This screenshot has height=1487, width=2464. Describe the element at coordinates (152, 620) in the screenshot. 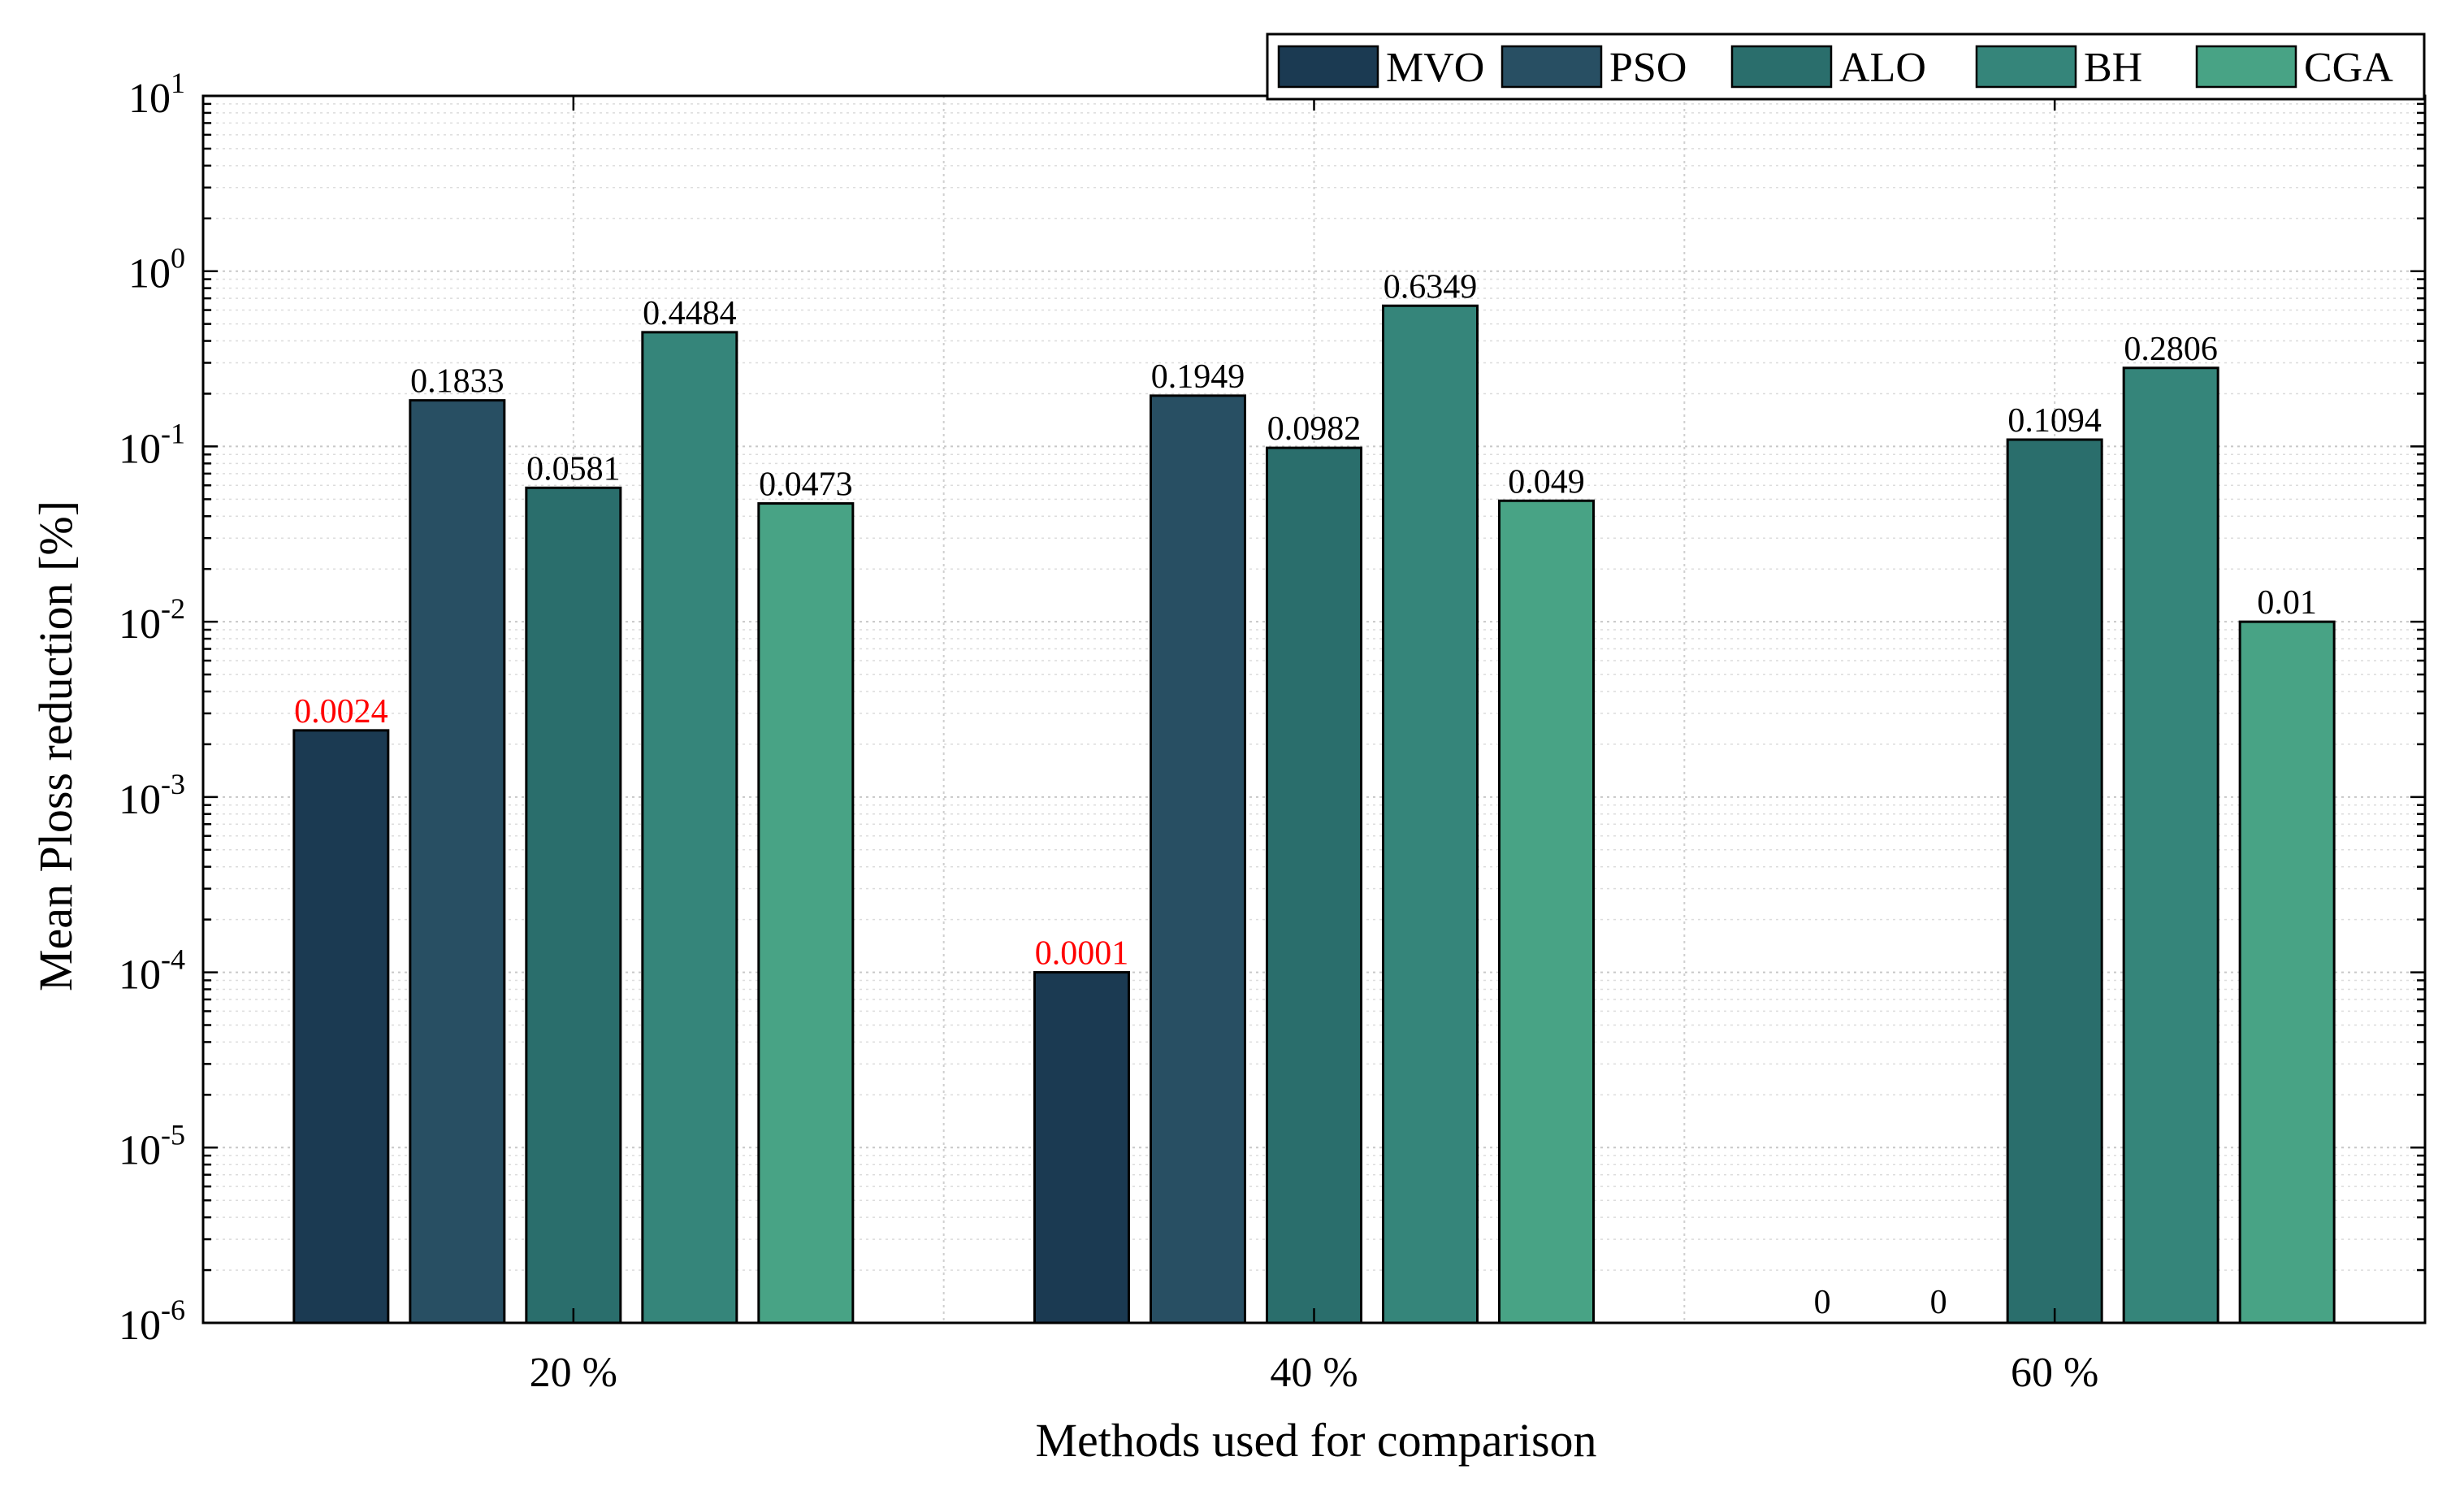

I see `y-tick-label: 10⁻²` at that location.